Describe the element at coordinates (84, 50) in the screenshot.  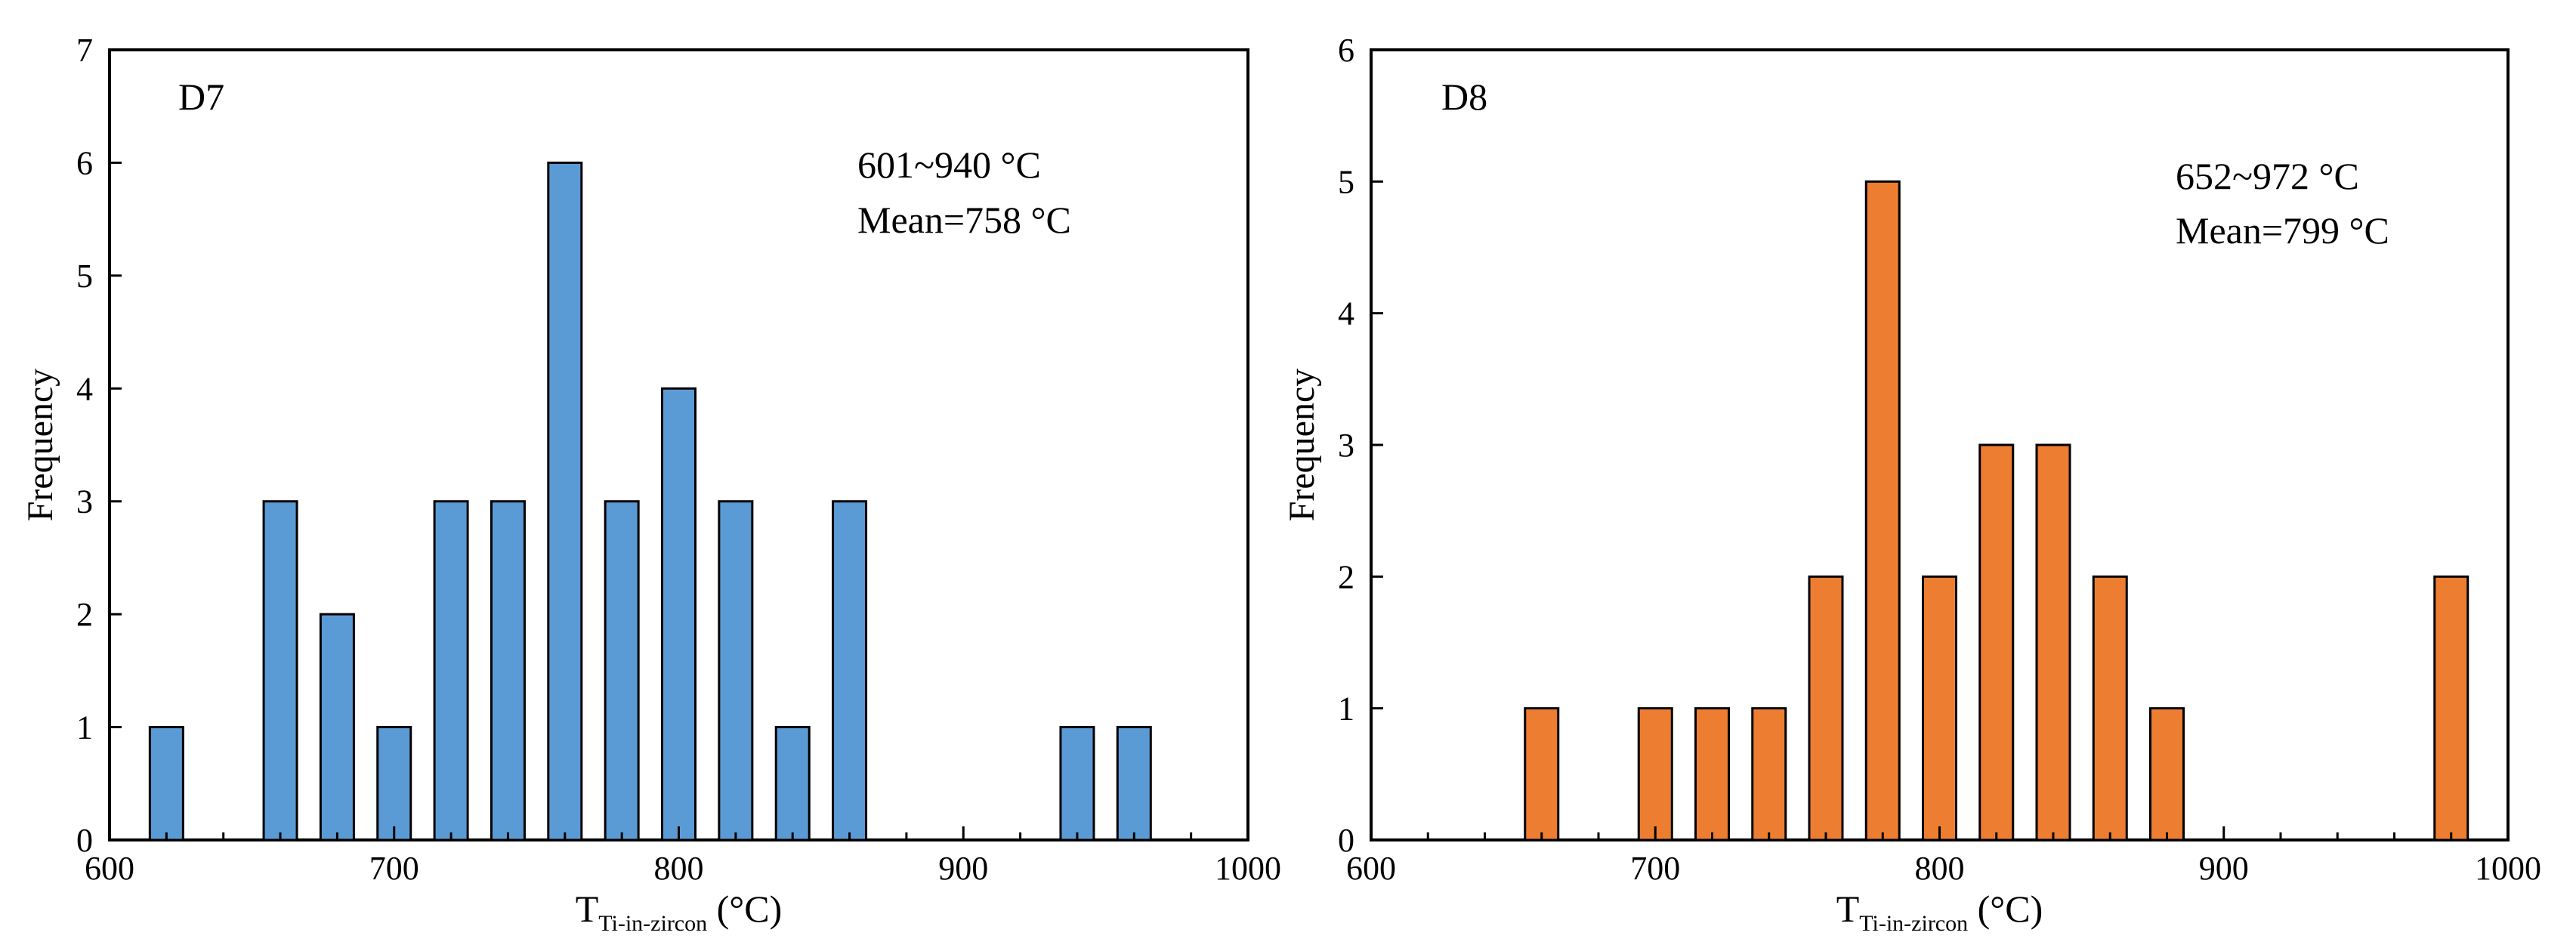
I see `y-tick-label: 7` at that location.